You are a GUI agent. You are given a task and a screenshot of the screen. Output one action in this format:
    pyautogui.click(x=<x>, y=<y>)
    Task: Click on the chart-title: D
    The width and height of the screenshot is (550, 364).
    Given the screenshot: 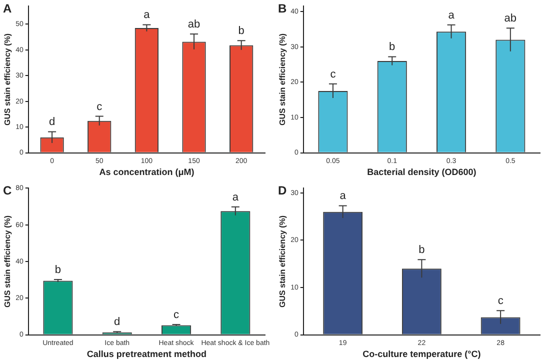 What is the action you would take?
    pyautogui.click(x=282, y=190)
    